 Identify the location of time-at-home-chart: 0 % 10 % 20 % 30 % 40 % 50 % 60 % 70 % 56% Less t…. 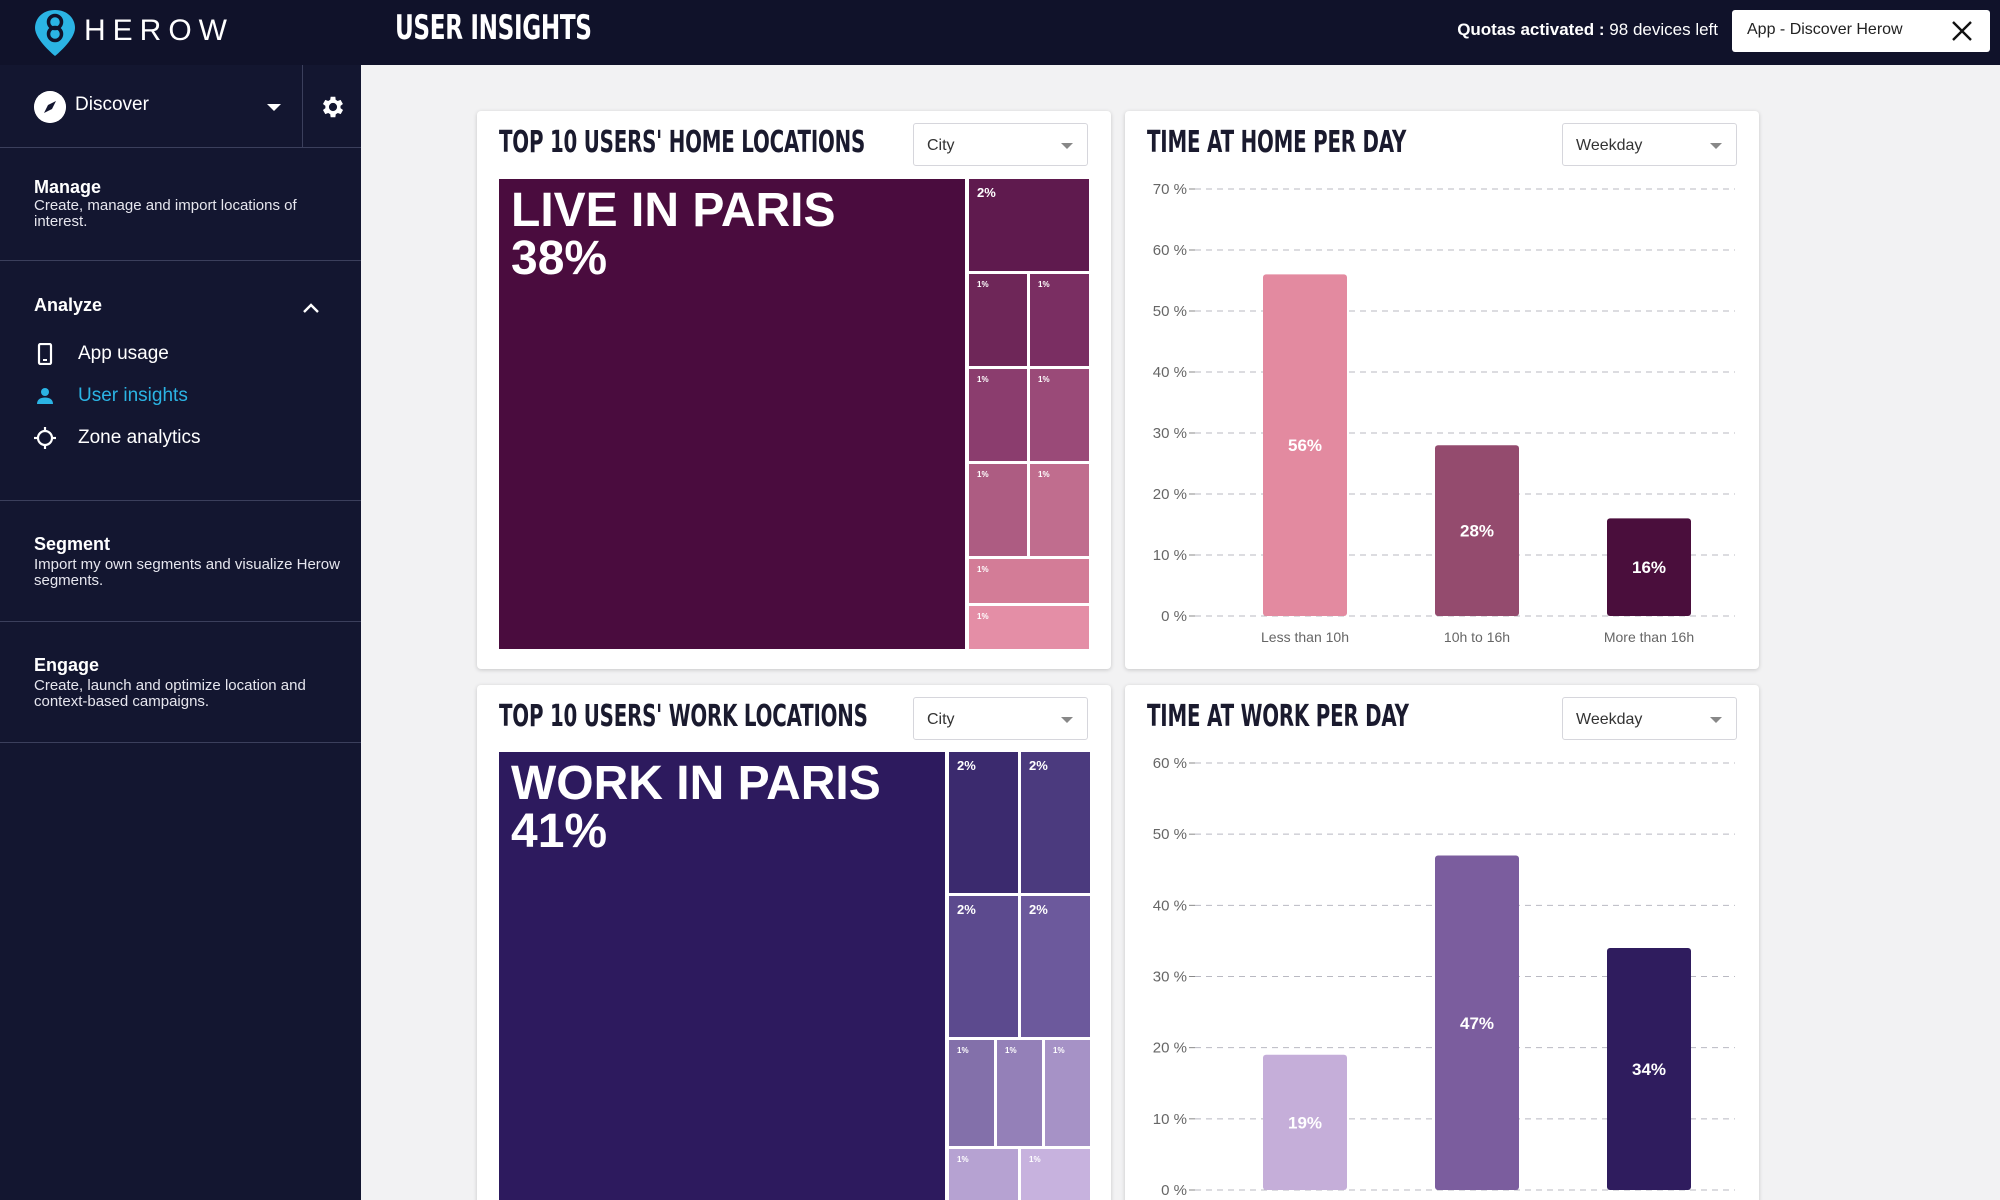
(1444, 413).